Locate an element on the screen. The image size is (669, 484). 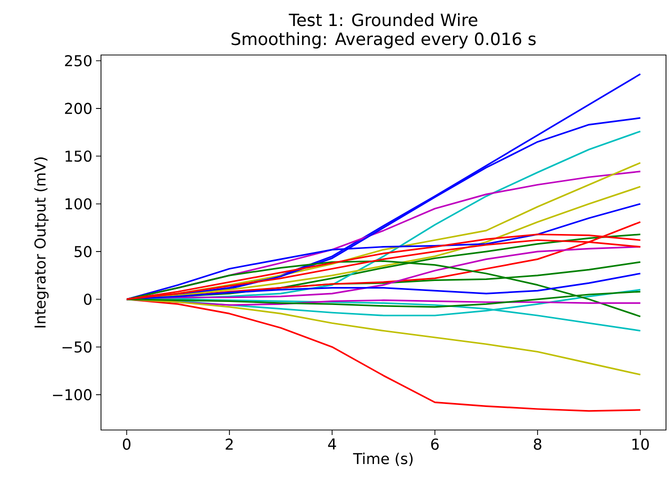
y-tick-label: 100 is located at coordinates (79, 204).